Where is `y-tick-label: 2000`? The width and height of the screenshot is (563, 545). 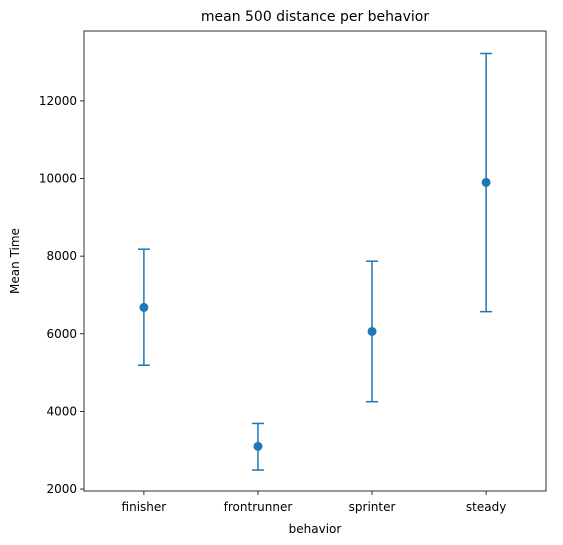
y-tick-label: 2000 is located at coordinates (61, 489).